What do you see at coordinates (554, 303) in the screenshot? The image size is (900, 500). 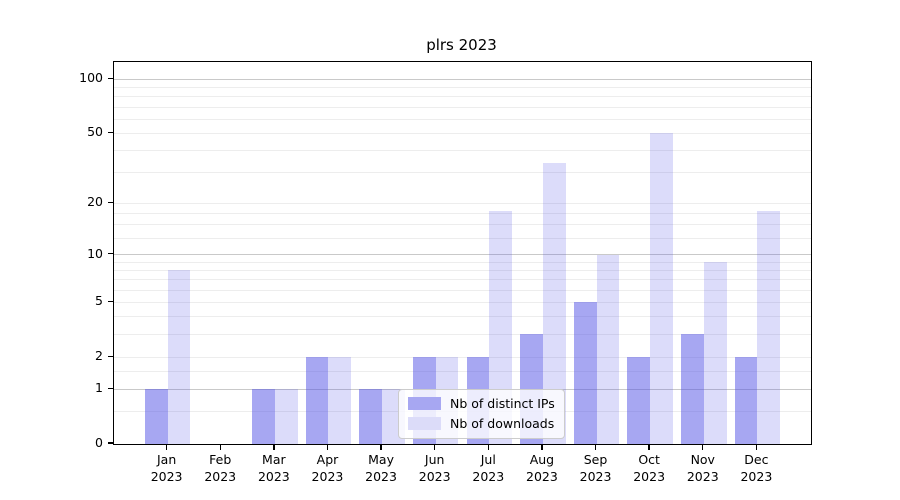 I see `bar-downloads-aug` at bounding box center [554, 303].